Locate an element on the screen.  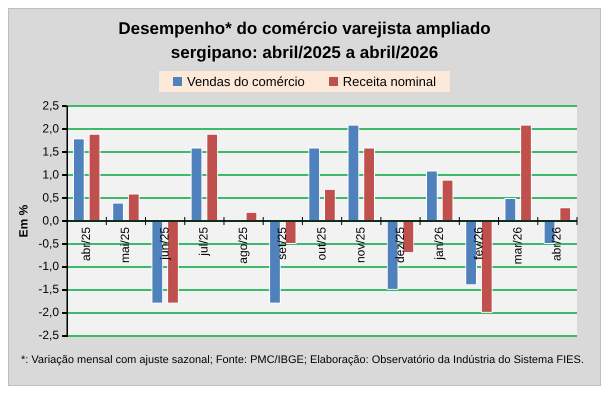
y-tick-label: 1,0 is located at coordinates (51, 174).